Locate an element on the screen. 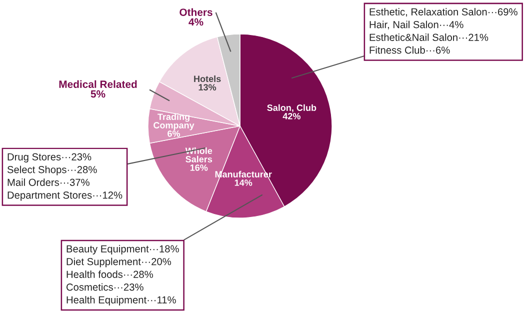  data-label: 42% is located at coordinates (291, 116).